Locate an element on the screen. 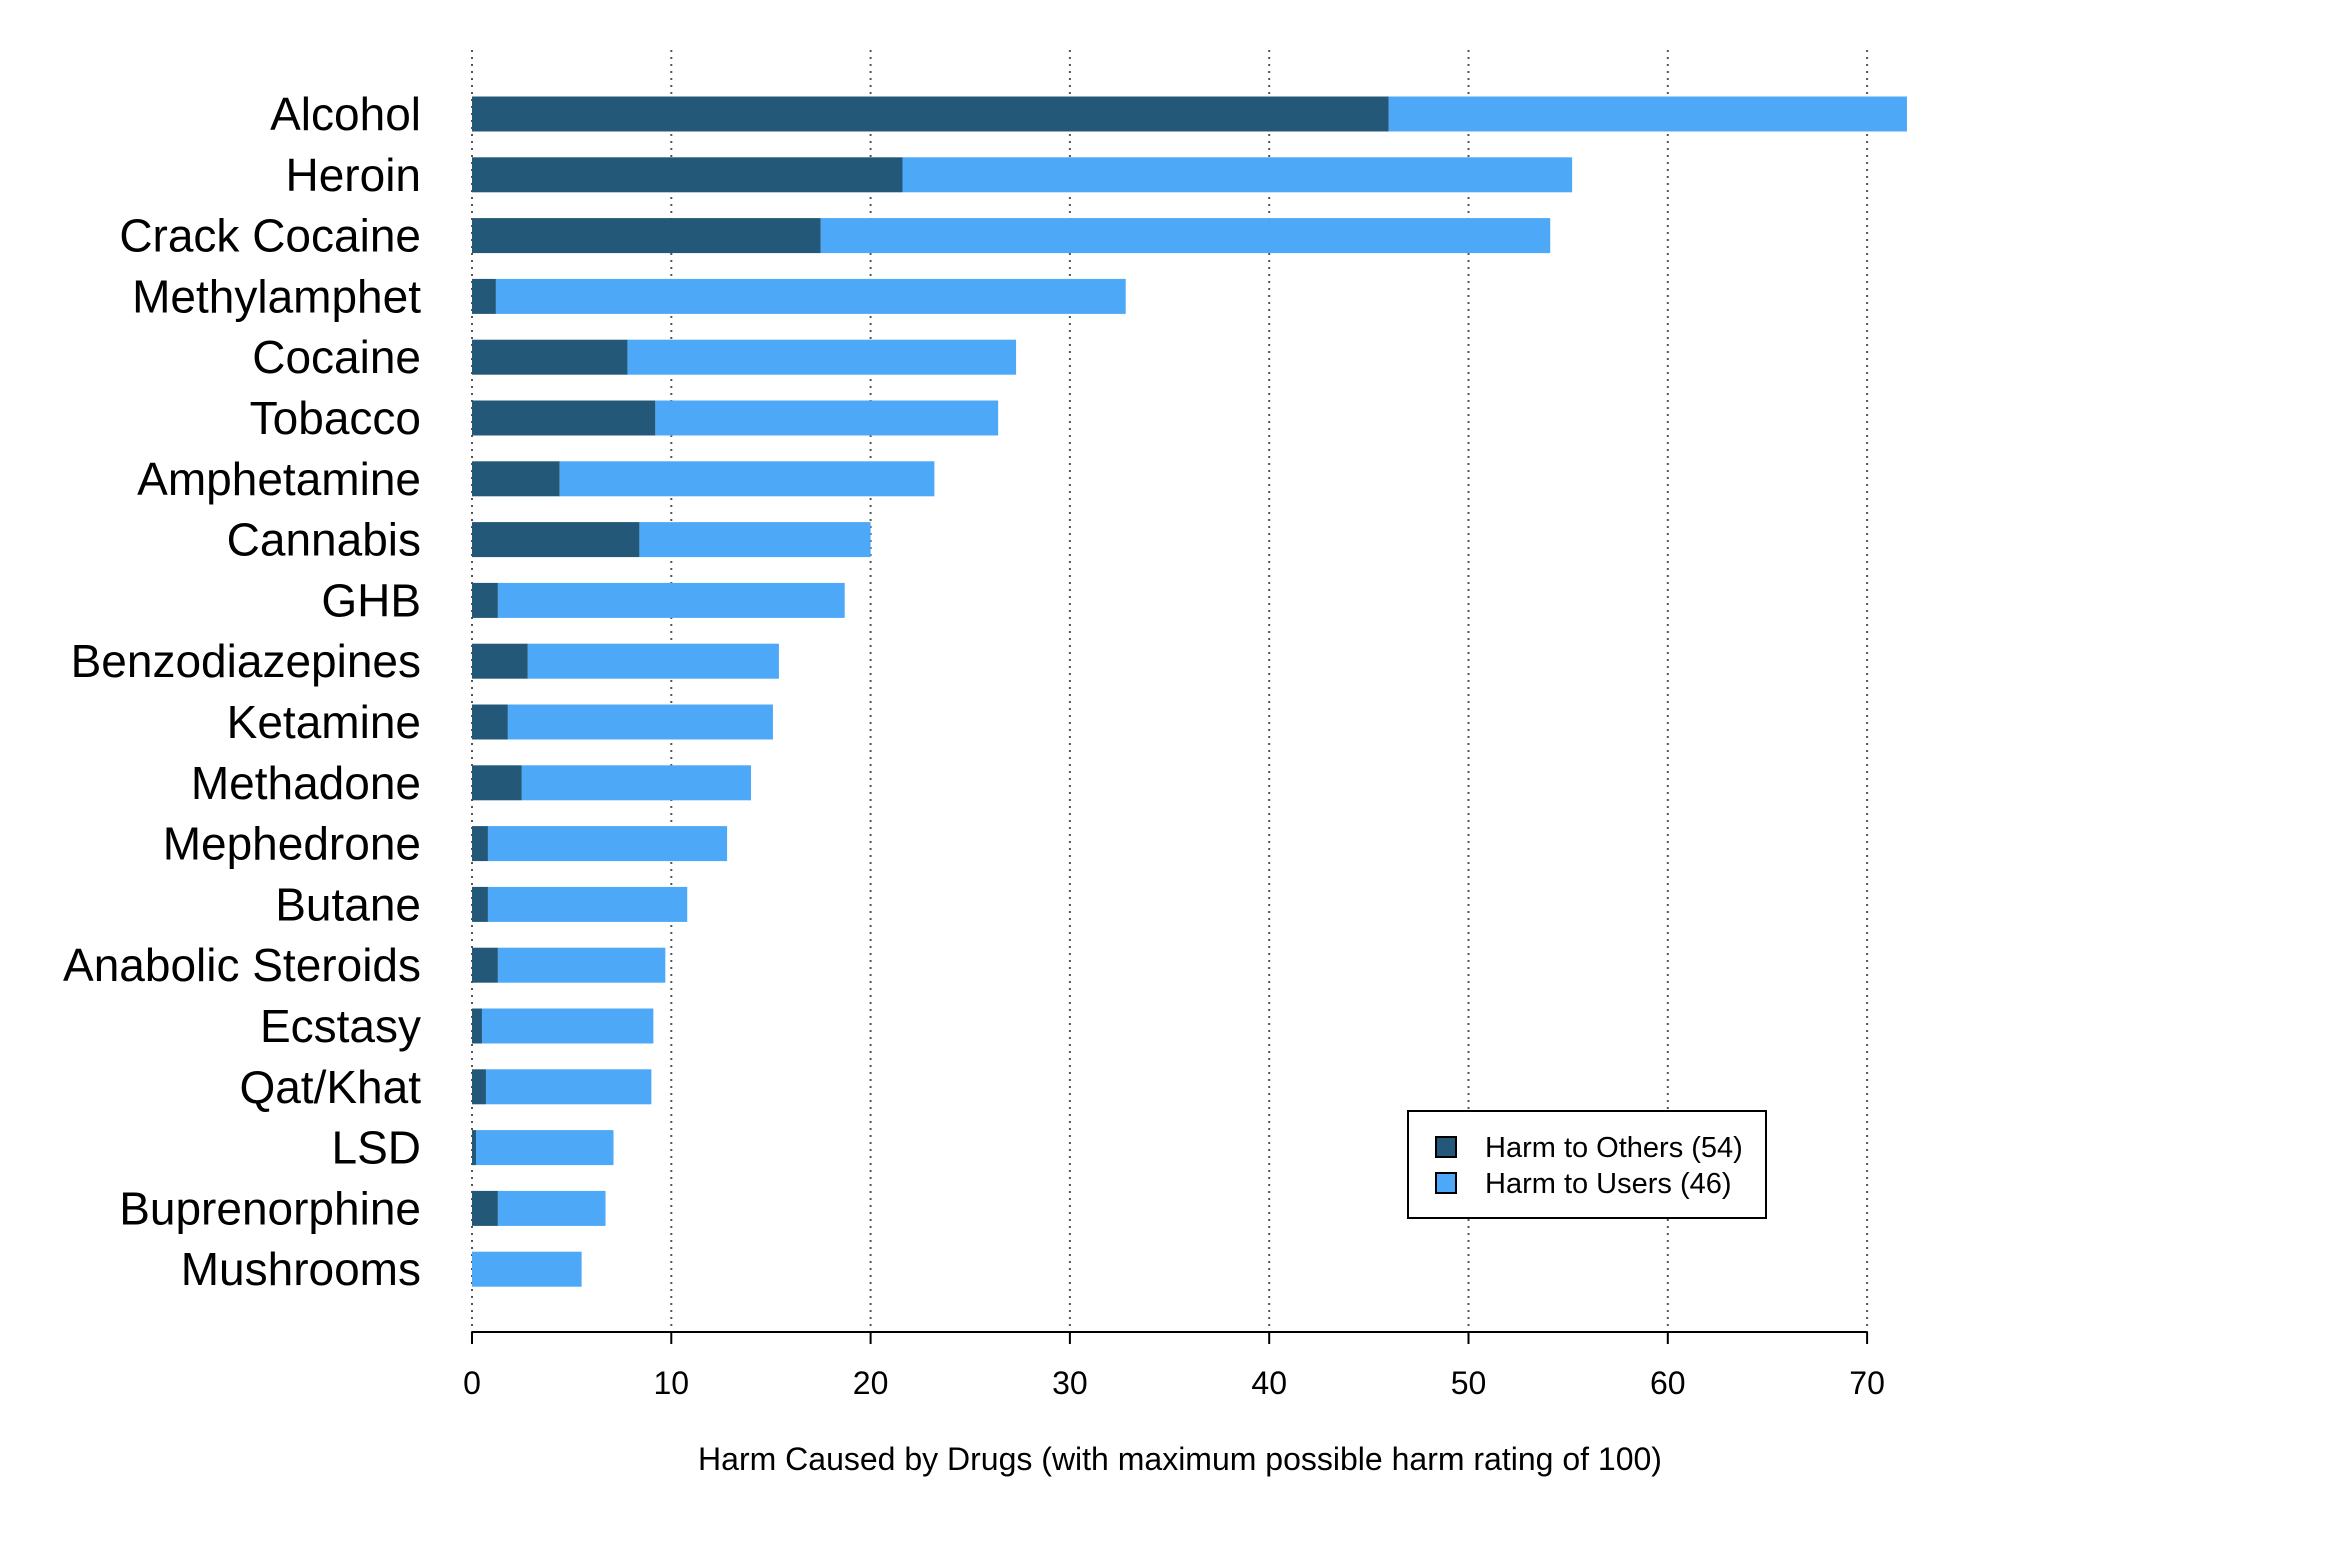  bar-users-butane is located at coordinates (587, 904).